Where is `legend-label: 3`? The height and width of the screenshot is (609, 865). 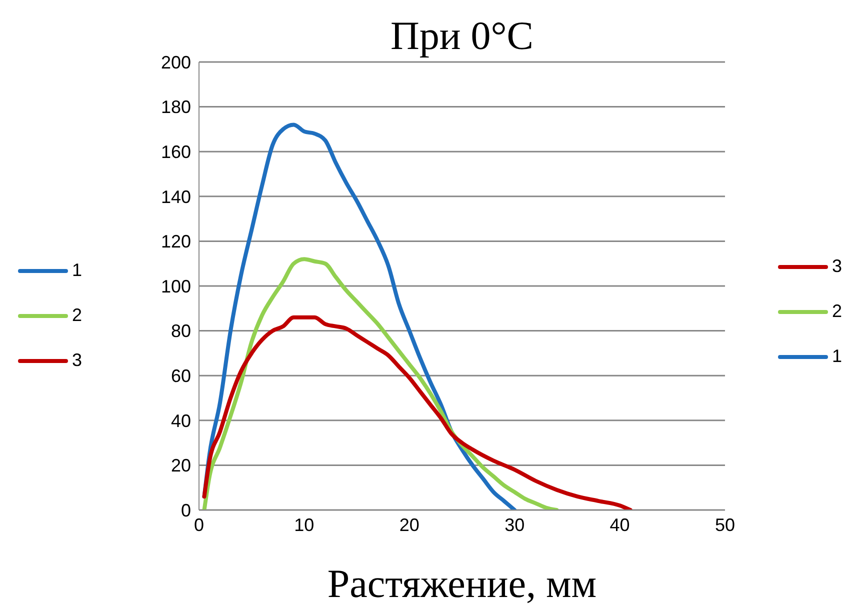
legend-label: 3 is located at coordinates (77, 360).